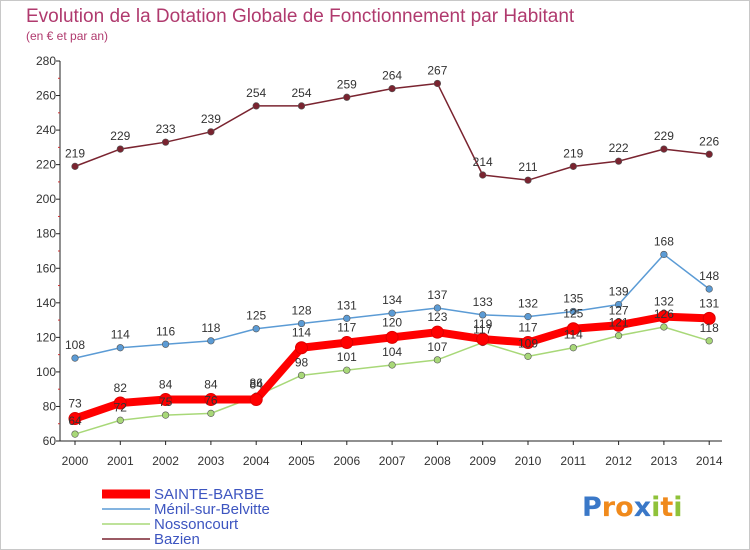  I want to click on data-label-m-nil-sur-belvitte: 135, so click(573, 298).